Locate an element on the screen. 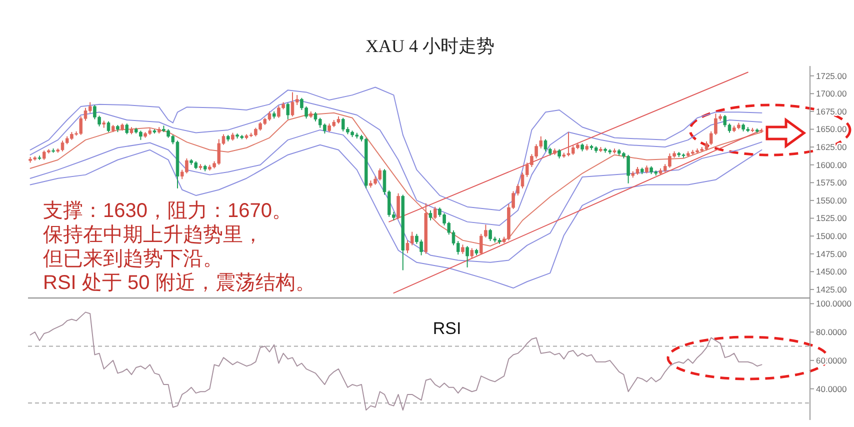 This screenshot has width=854, height=427. y-tick-label: 1425.00 is located at coordinates (831, 289).